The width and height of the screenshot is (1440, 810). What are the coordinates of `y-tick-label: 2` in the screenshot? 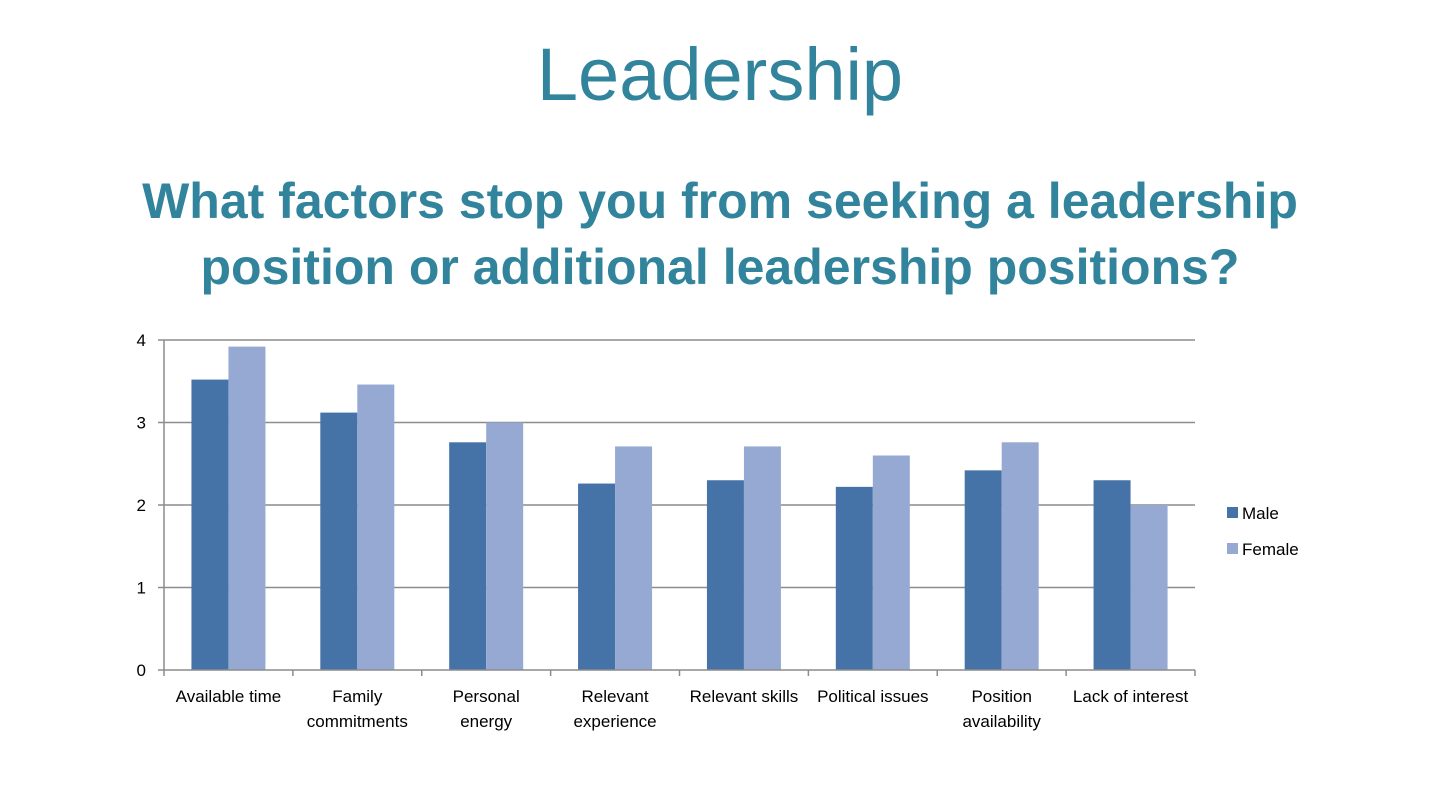 It's located at (141, 505).